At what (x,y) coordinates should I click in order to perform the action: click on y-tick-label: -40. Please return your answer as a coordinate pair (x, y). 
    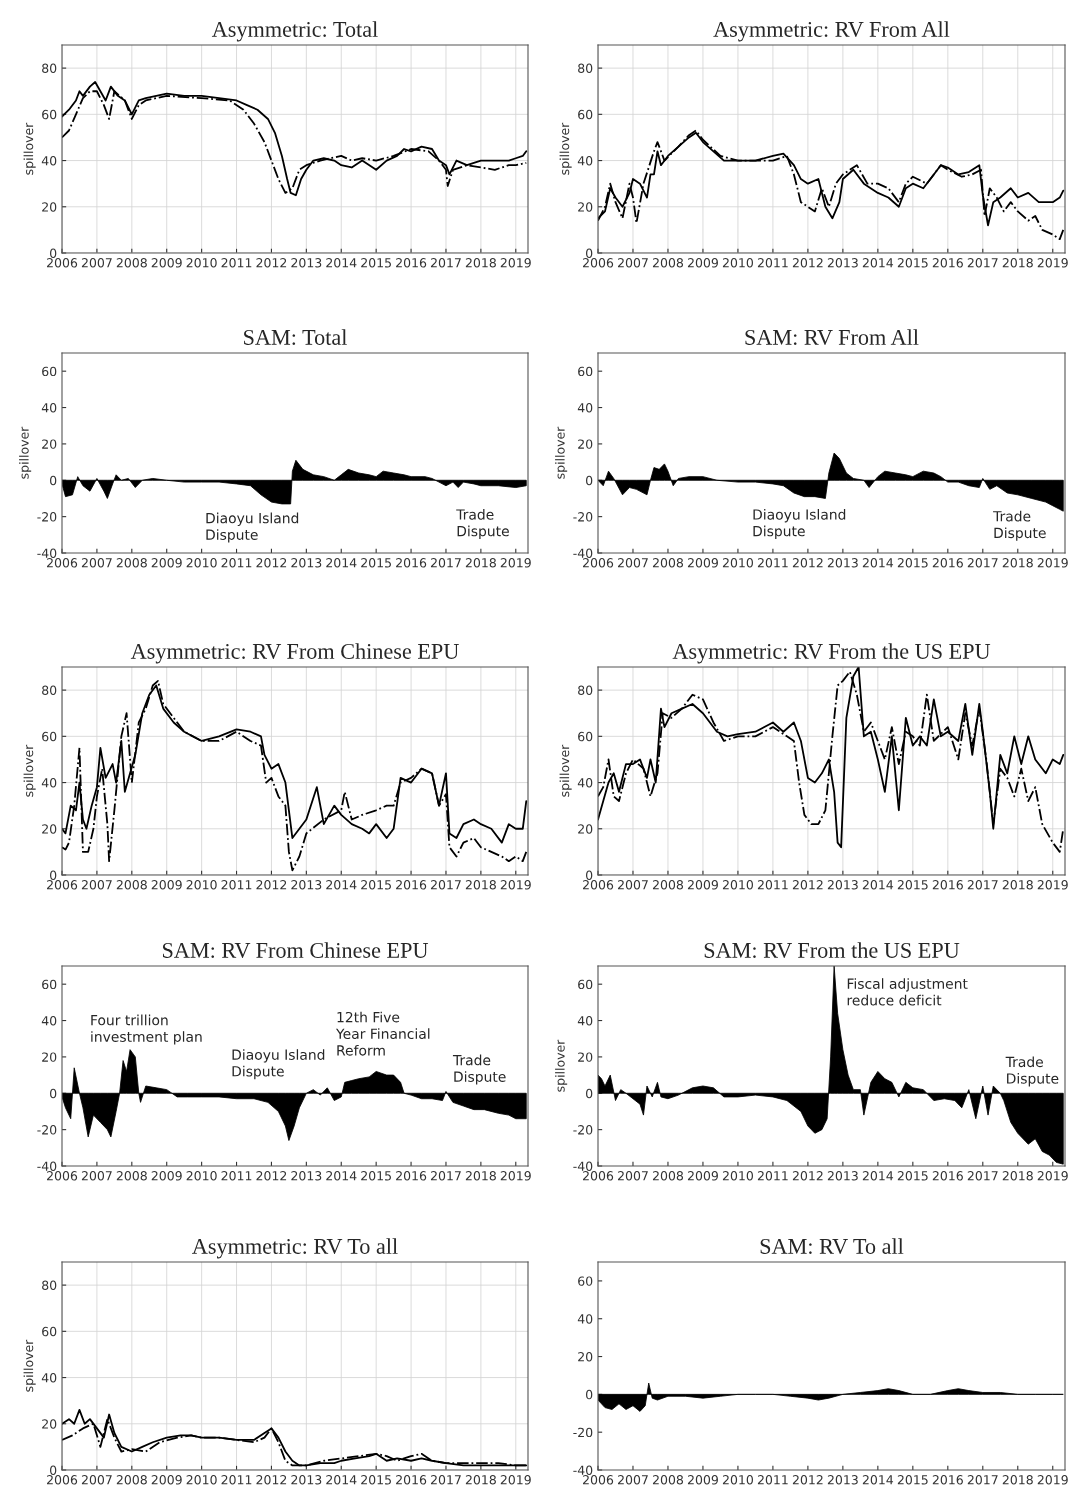
    Looking at the image, I should click on (583, 1166).